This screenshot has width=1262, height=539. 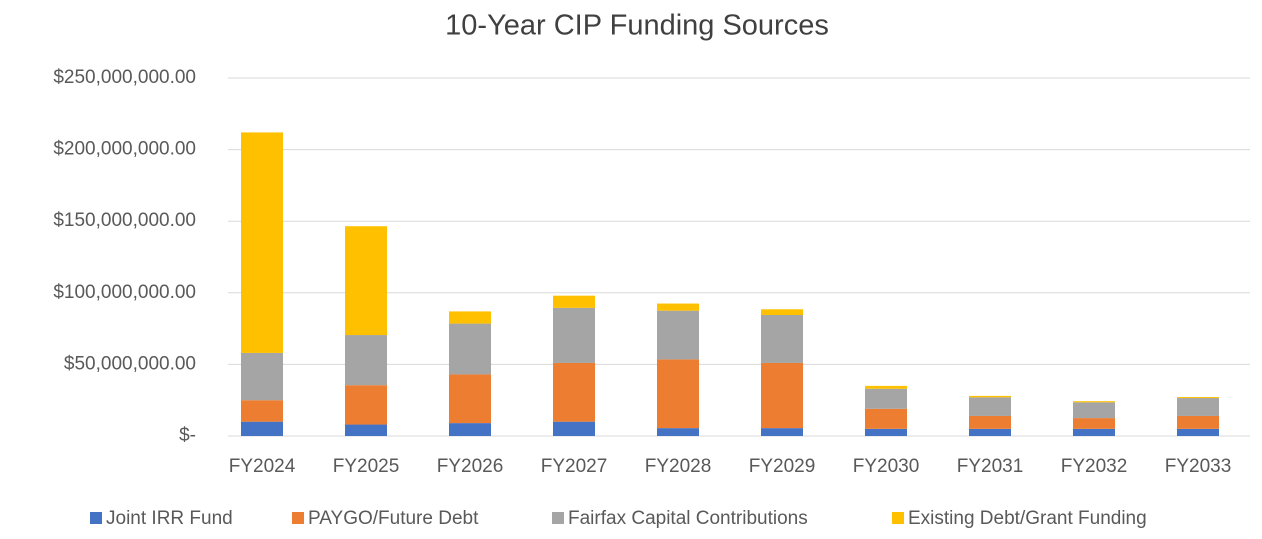 What do you see at coordinates (169, 518) in the screenshot?
I see `legend-label: Joint IRR Fund` at bounding box center [169, 518].